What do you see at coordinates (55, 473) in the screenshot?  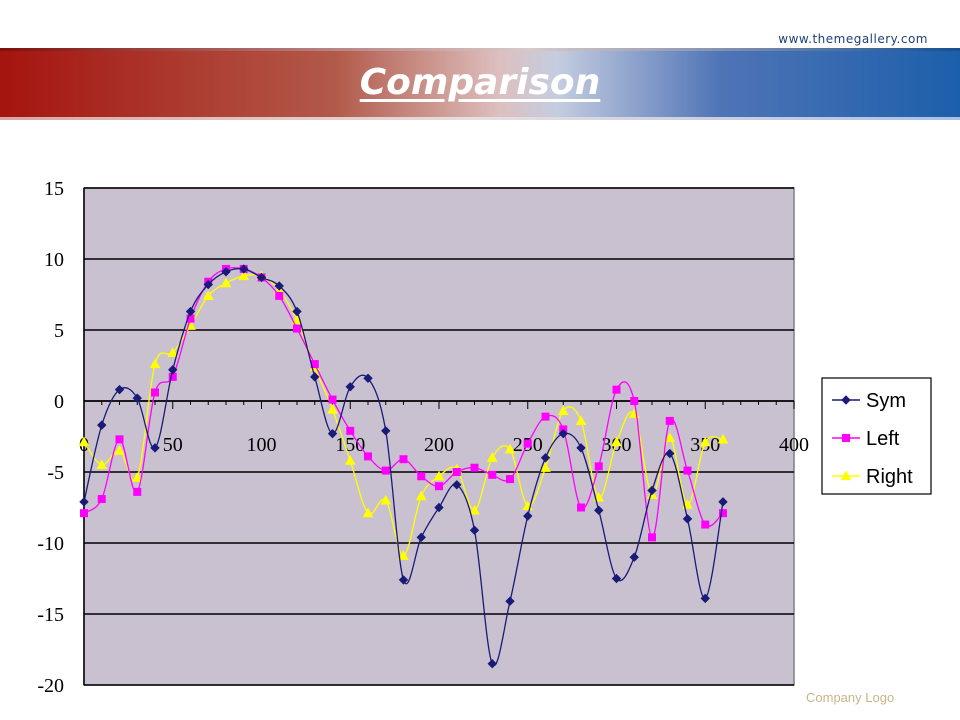 I see `y-tick-label: -5` at bounding box center [55, 473].